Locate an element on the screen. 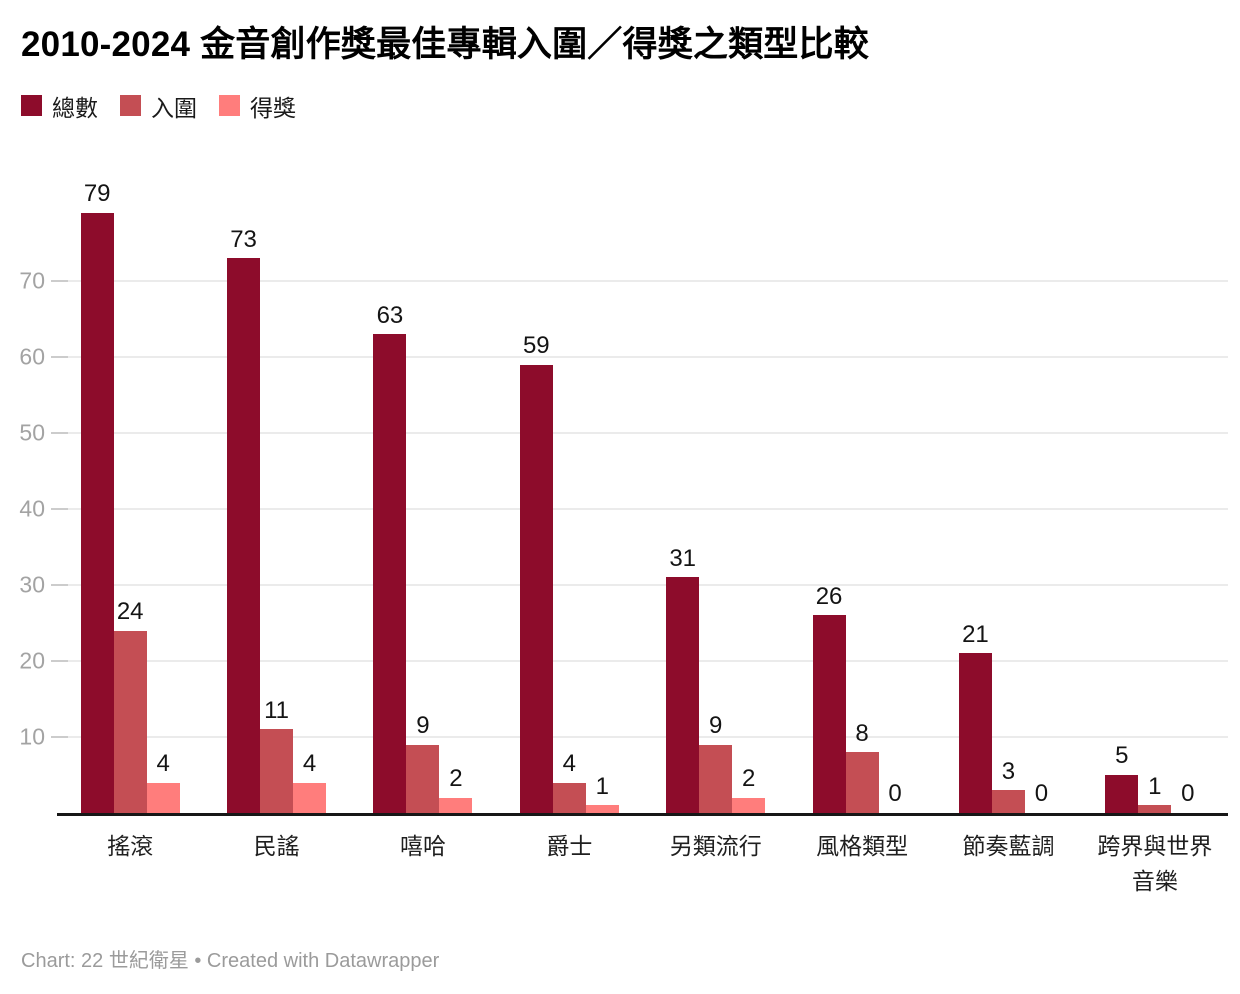 This screenshot has height=994, width=1240. x-axis-label: 爵士 is located at coordinates (569, 863).